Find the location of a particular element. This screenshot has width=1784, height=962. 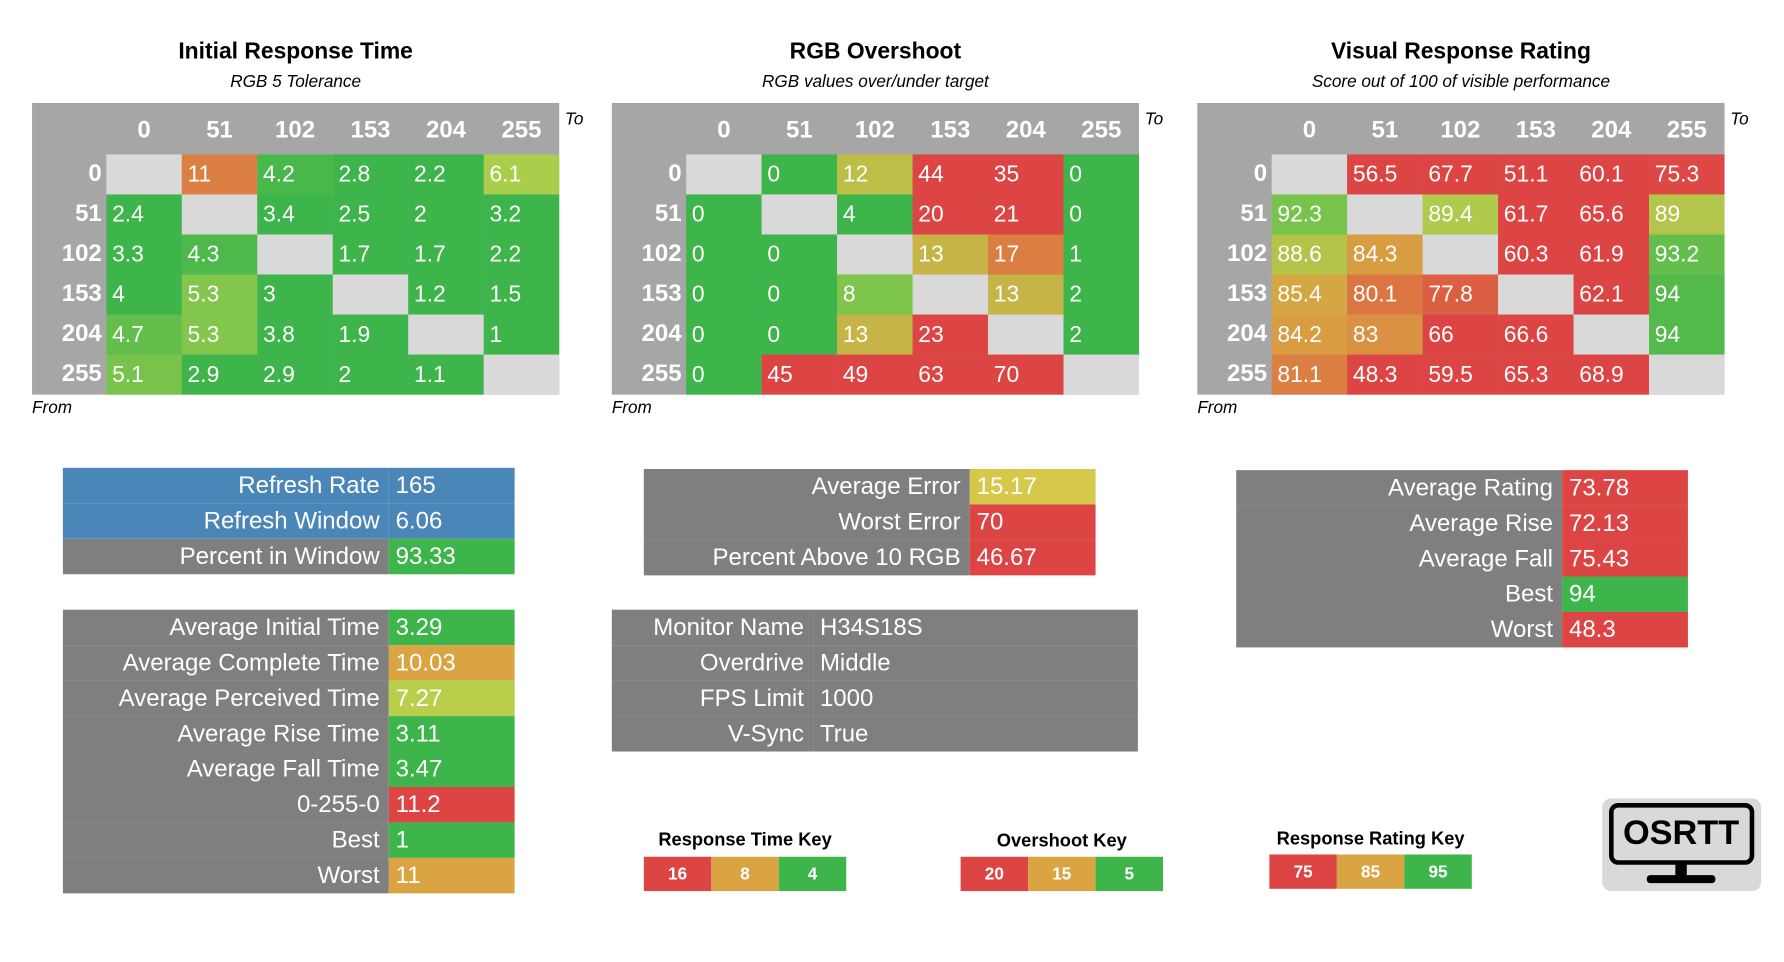

stat-value: 3.11 is located at coordinates (418, 733).